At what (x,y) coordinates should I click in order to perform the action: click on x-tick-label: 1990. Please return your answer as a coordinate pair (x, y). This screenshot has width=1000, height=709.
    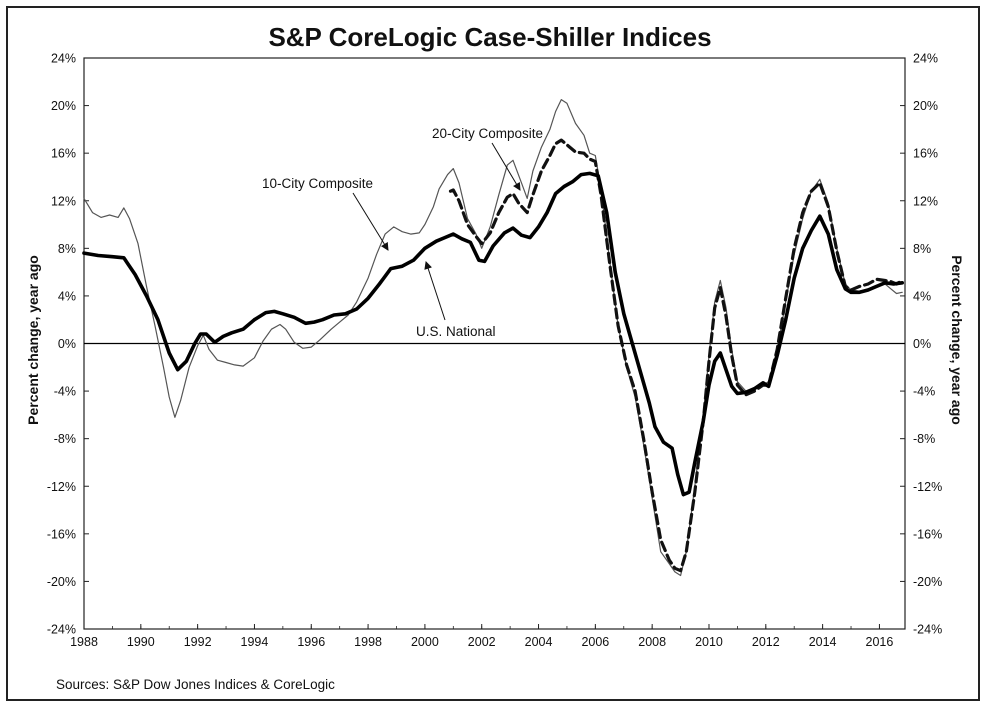
    Looking at the image, I should click on (141, 642).